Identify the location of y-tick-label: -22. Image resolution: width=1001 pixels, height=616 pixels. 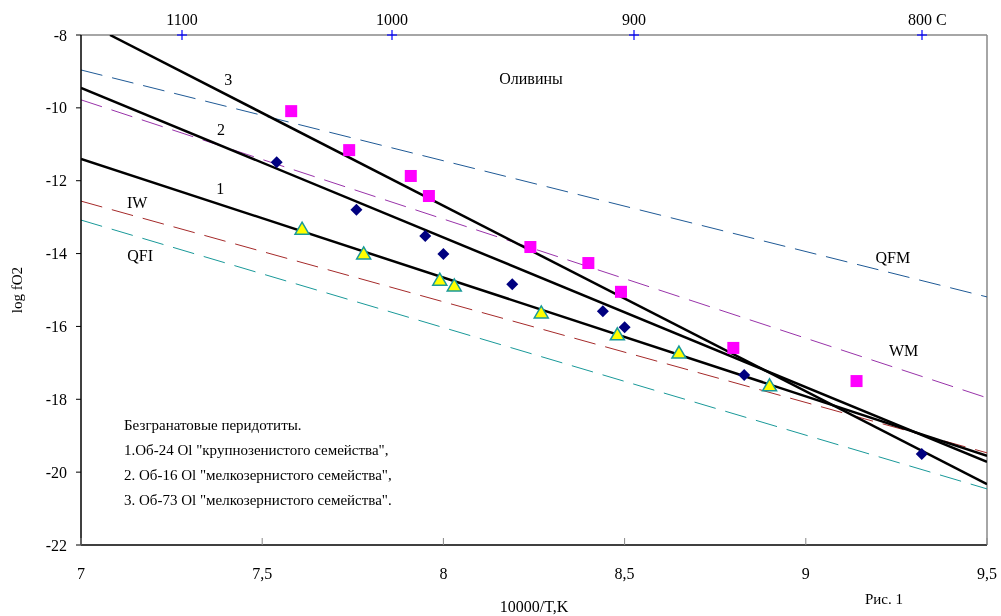
(56, 545).